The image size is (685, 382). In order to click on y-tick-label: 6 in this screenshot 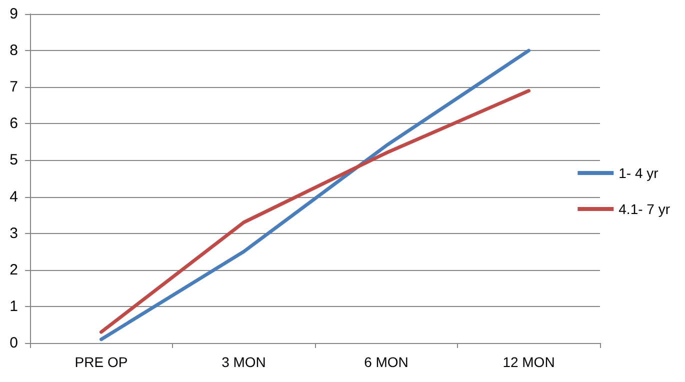, I will do `click(14, 123)`.